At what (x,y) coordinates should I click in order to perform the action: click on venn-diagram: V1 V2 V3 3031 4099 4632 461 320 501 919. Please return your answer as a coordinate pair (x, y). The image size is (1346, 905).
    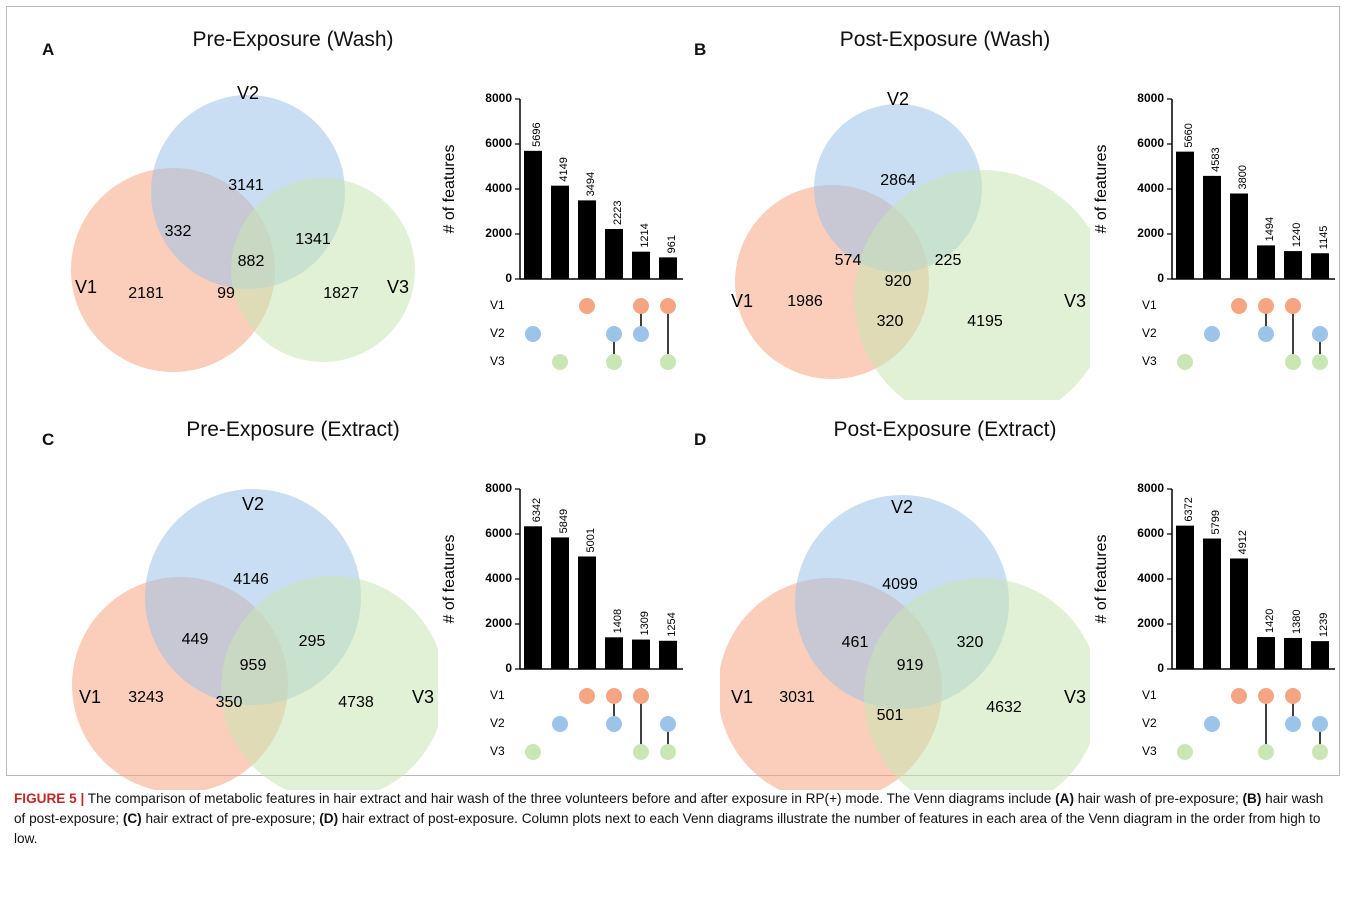
    Looking at the image, I should click on (905, 642).